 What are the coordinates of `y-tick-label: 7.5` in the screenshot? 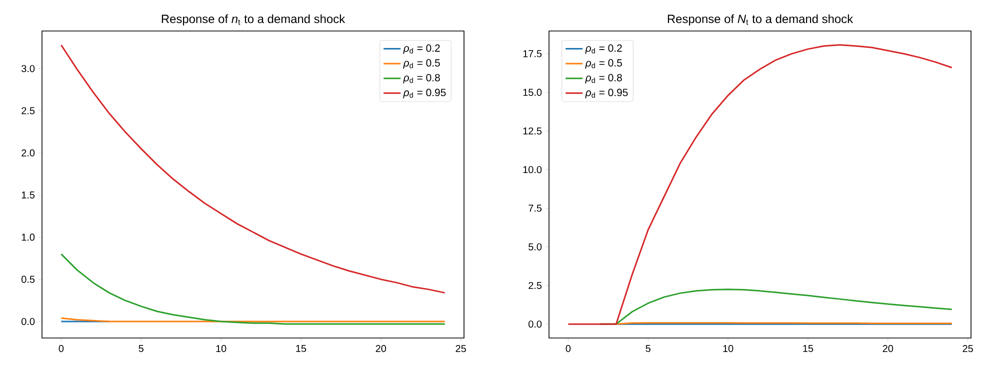 It's located at (535, 208).